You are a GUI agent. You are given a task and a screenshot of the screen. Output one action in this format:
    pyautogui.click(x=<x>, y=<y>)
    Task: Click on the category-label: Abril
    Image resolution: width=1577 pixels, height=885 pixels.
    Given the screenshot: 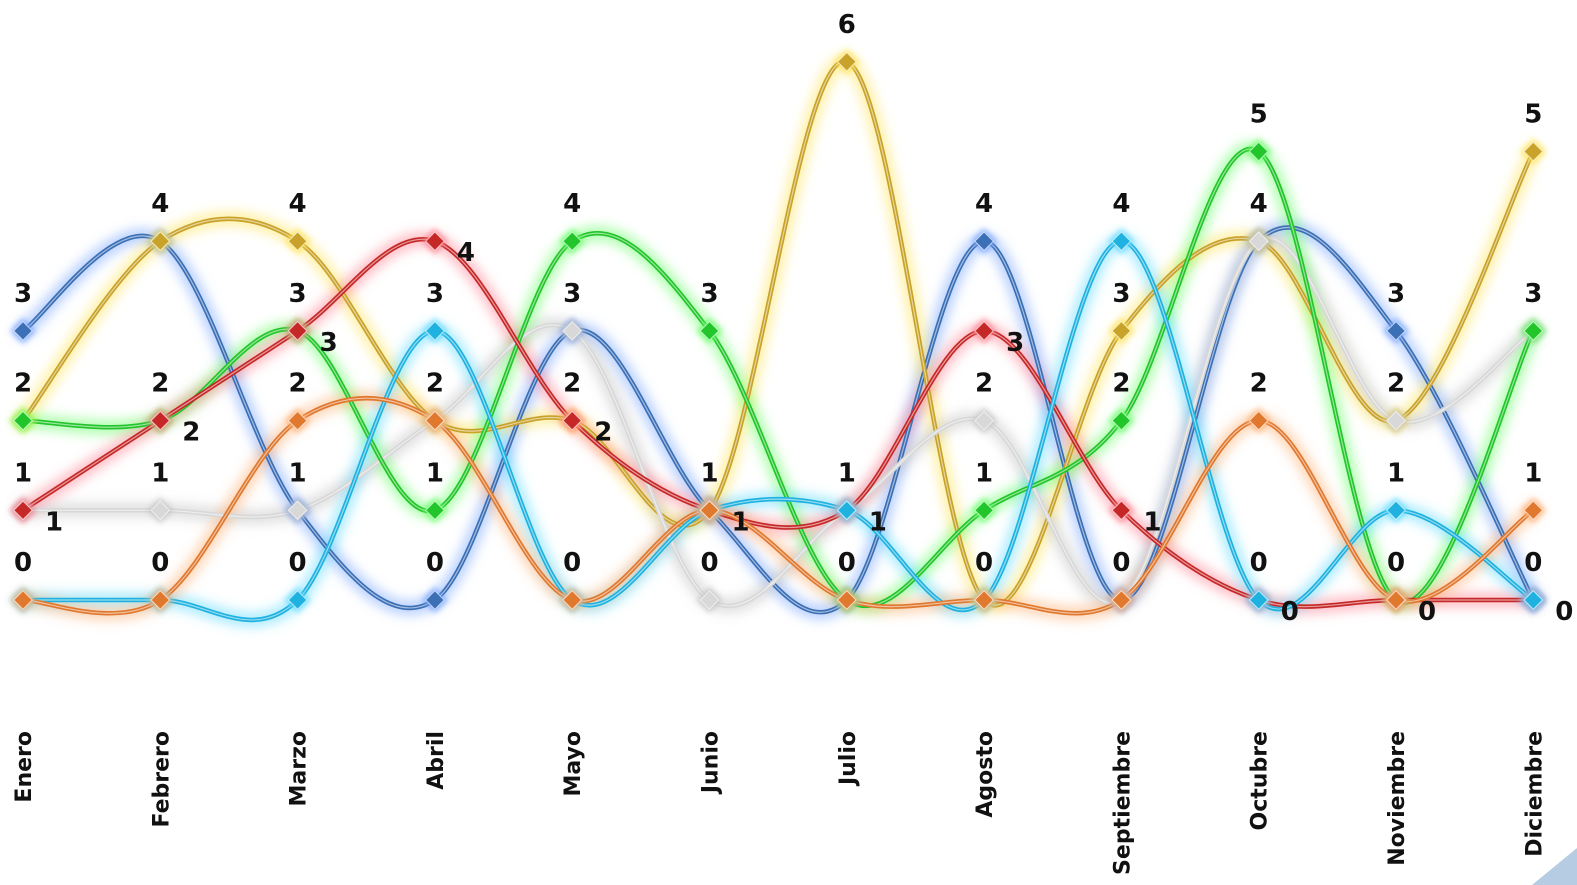 What is the action you would take?
    pyautogui.click(x=436, y=760)
    